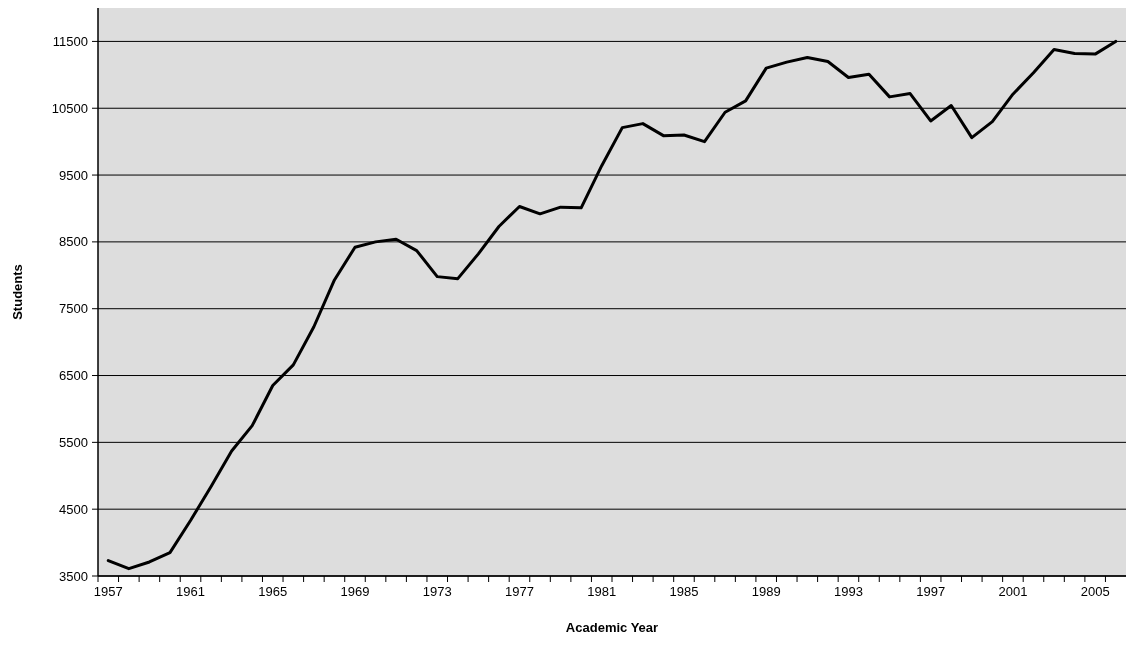 This screenshot has height=652, width=1130. I want to click on x-tick-label: 1989, so click(766, 591).